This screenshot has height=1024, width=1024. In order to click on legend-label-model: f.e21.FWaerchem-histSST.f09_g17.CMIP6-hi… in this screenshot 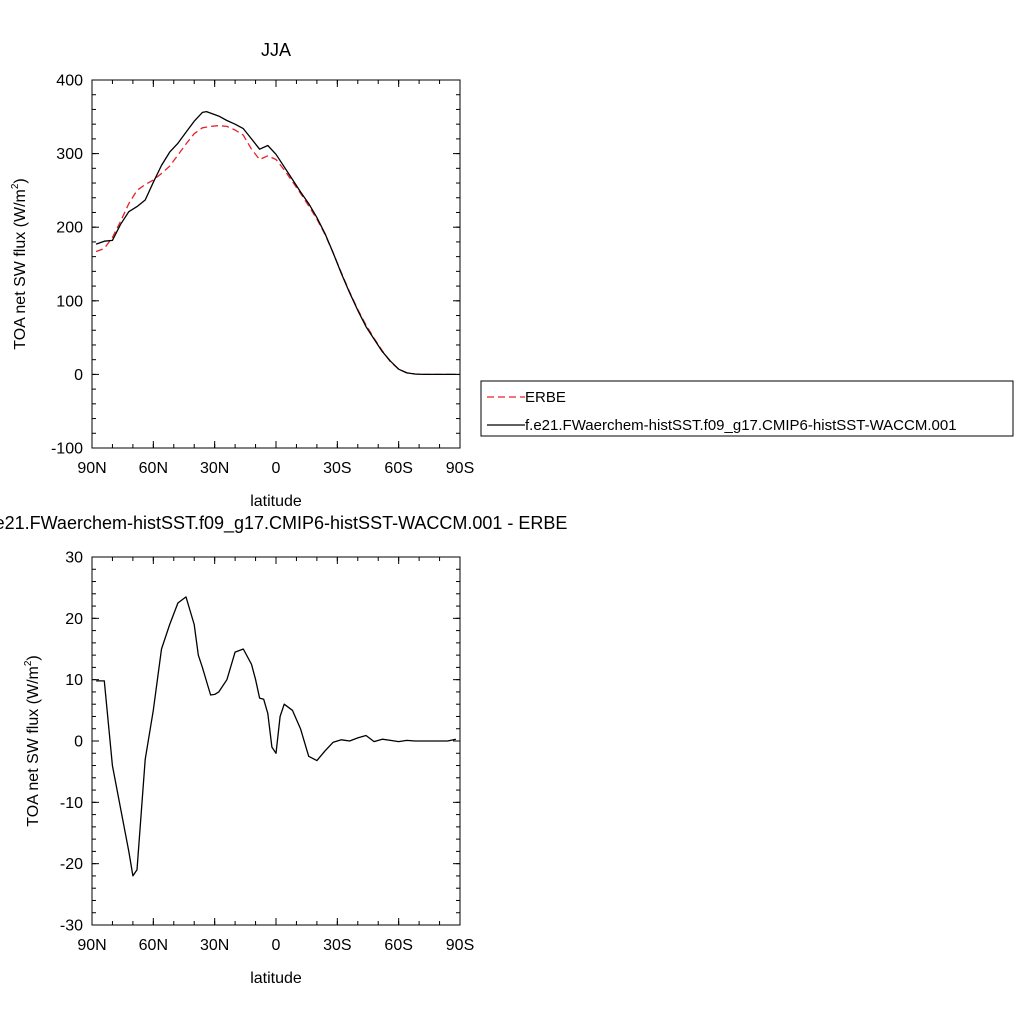, I will do `click(741, 425)`.